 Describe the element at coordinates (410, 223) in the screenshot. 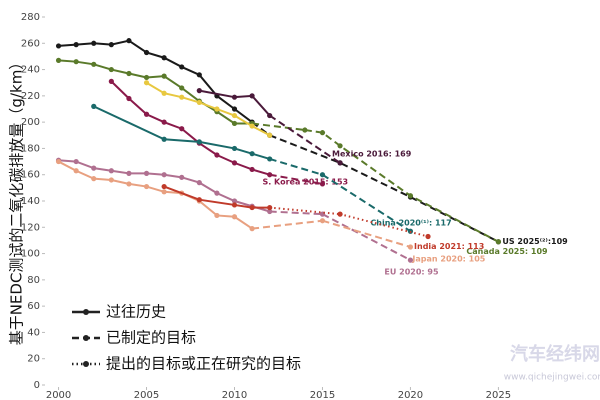

I see `annotation: China 2020⁽¹⁾: 117` at that location.